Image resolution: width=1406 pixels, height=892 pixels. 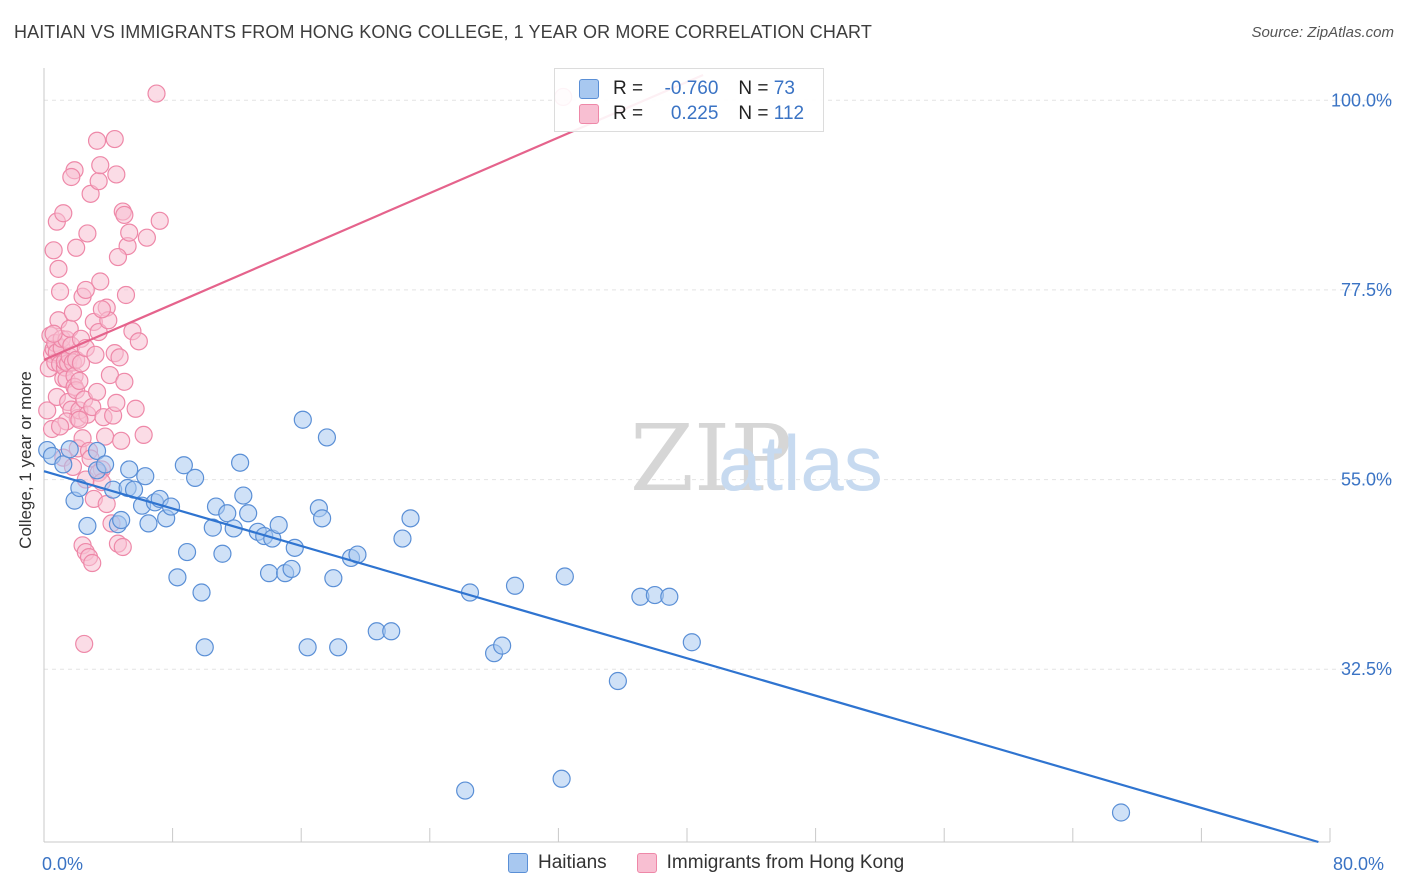 What do you see at coordinates (800, 463) in the screenshot?
I see `watermark-atlas: atlas` at bounding box center [800, 463].